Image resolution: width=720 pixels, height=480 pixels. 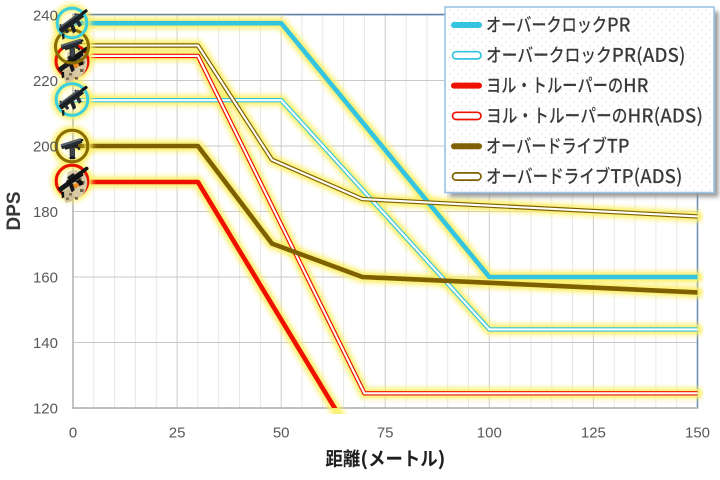 What do you see at coordinates (281, 433) in the screenshot?
I see `svg-text: 50` at bounding box center [281, 433].